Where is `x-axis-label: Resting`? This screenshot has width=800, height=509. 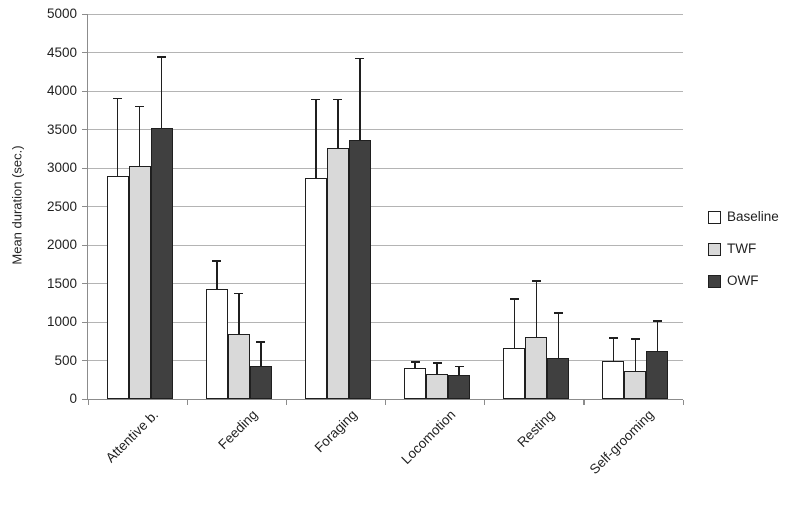
x-axis-label: Resting is located at coordinates (536, 428).